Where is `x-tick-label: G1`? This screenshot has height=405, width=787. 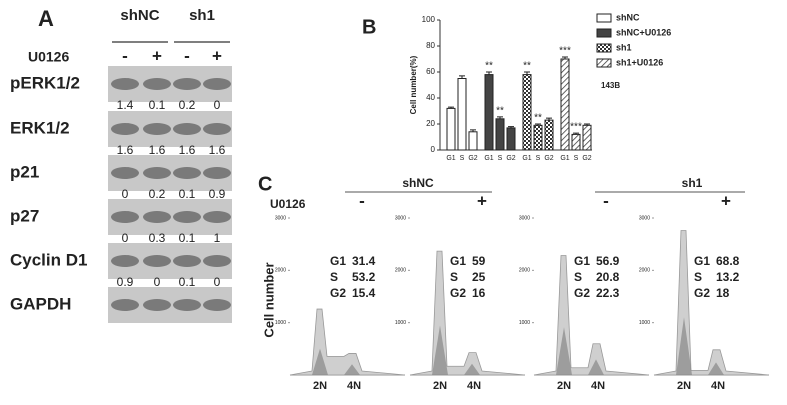
x-tick-label: G1 is located at coordinates (450, 158).